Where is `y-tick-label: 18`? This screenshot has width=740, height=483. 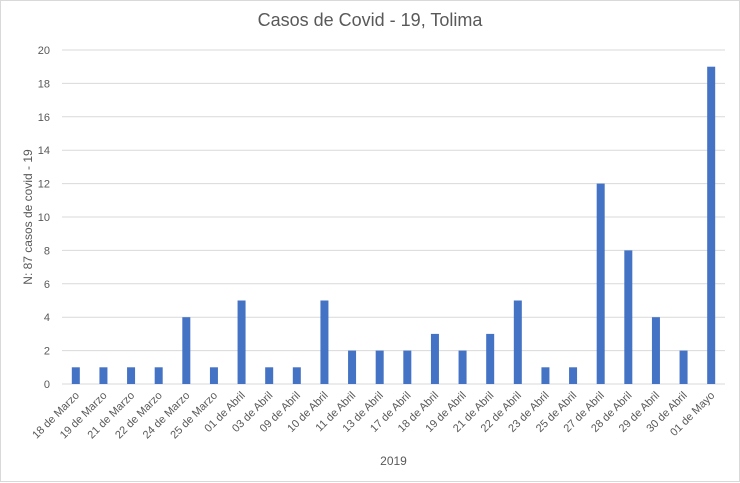 y-tick-label: 18 is located at coordinates (44, 84).